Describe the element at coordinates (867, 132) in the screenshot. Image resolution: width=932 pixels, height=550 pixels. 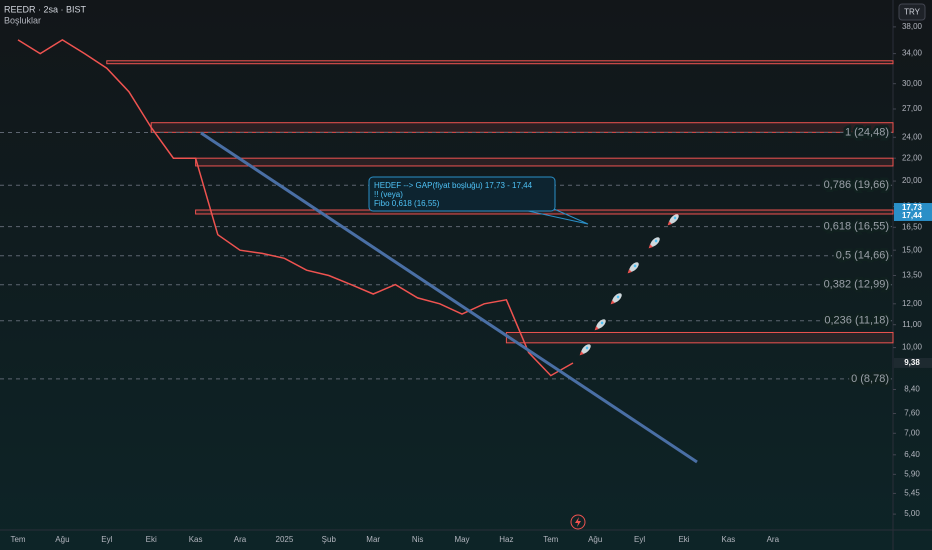
I see `fib-label: 1 (24,48)` at that location.